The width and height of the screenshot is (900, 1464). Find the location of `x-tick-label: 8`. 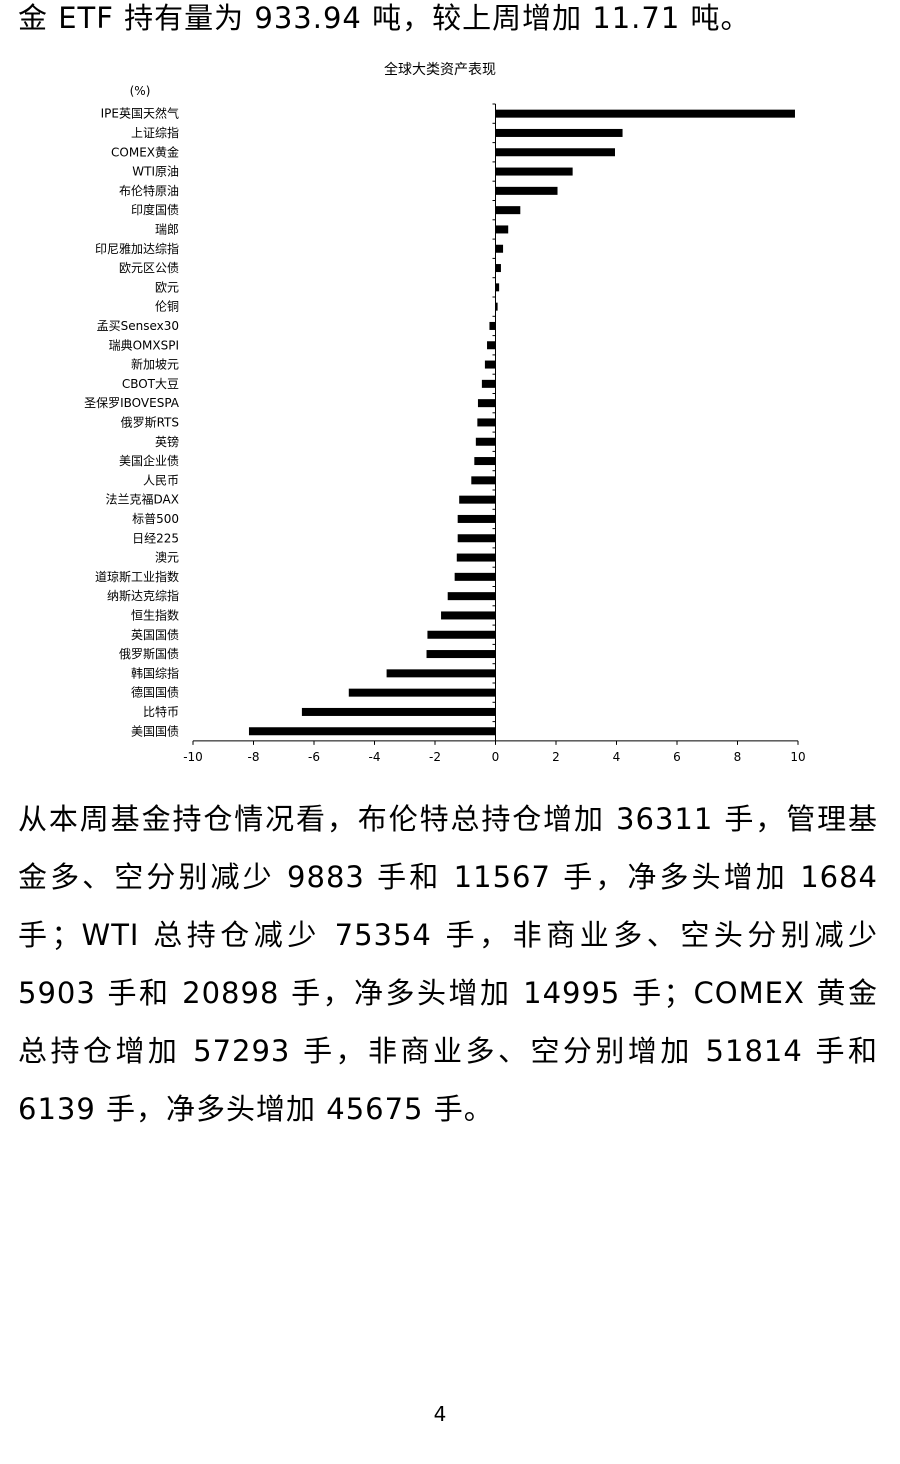

x-tick-label: 8 is located at coordinates (738, 757).